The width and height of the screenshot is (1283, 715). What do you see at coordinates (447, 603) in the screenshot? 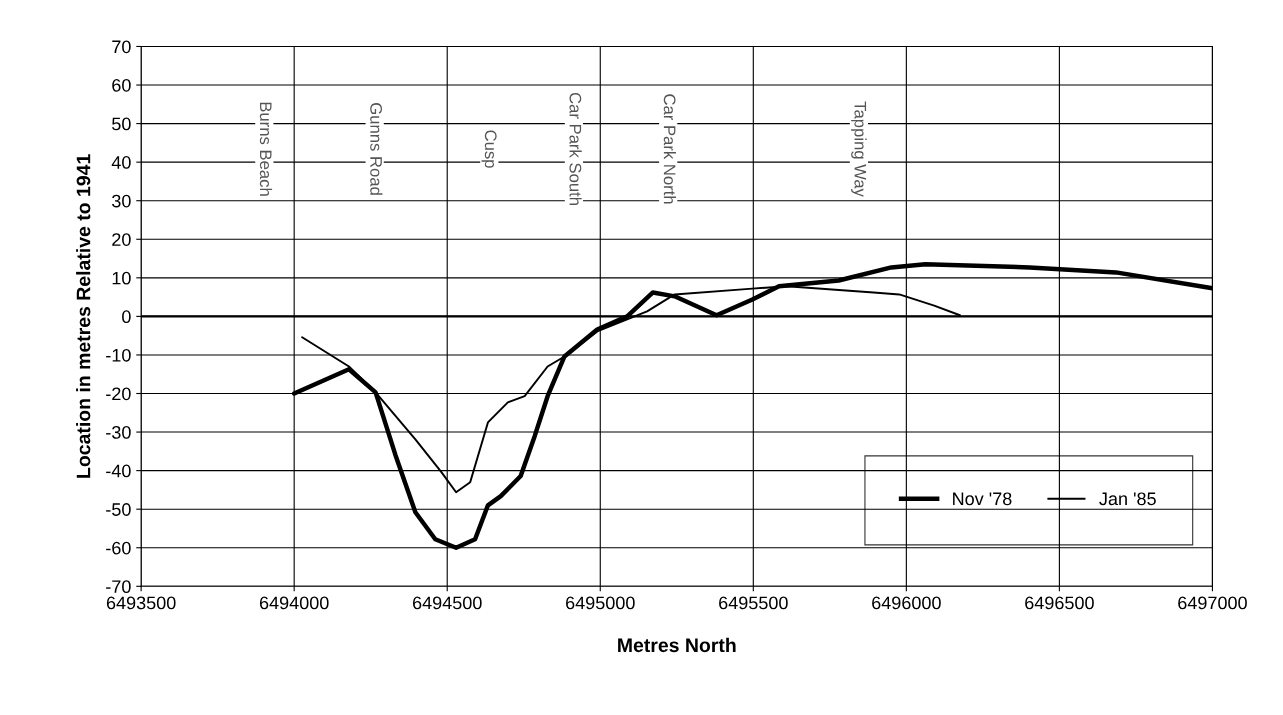
I see `x-tick-label: 6494500` at bounding box center [447, 603].